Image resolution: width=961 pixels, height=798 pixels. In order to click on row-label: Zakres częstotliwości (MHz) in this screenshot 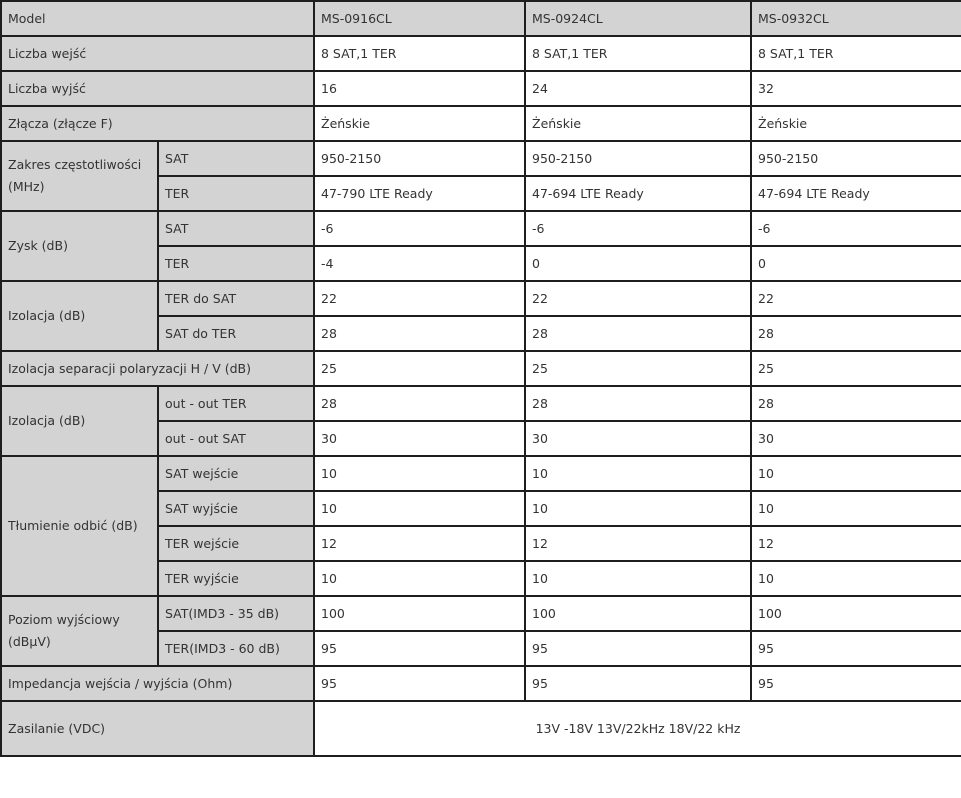, I will do `click(79, 176)`.